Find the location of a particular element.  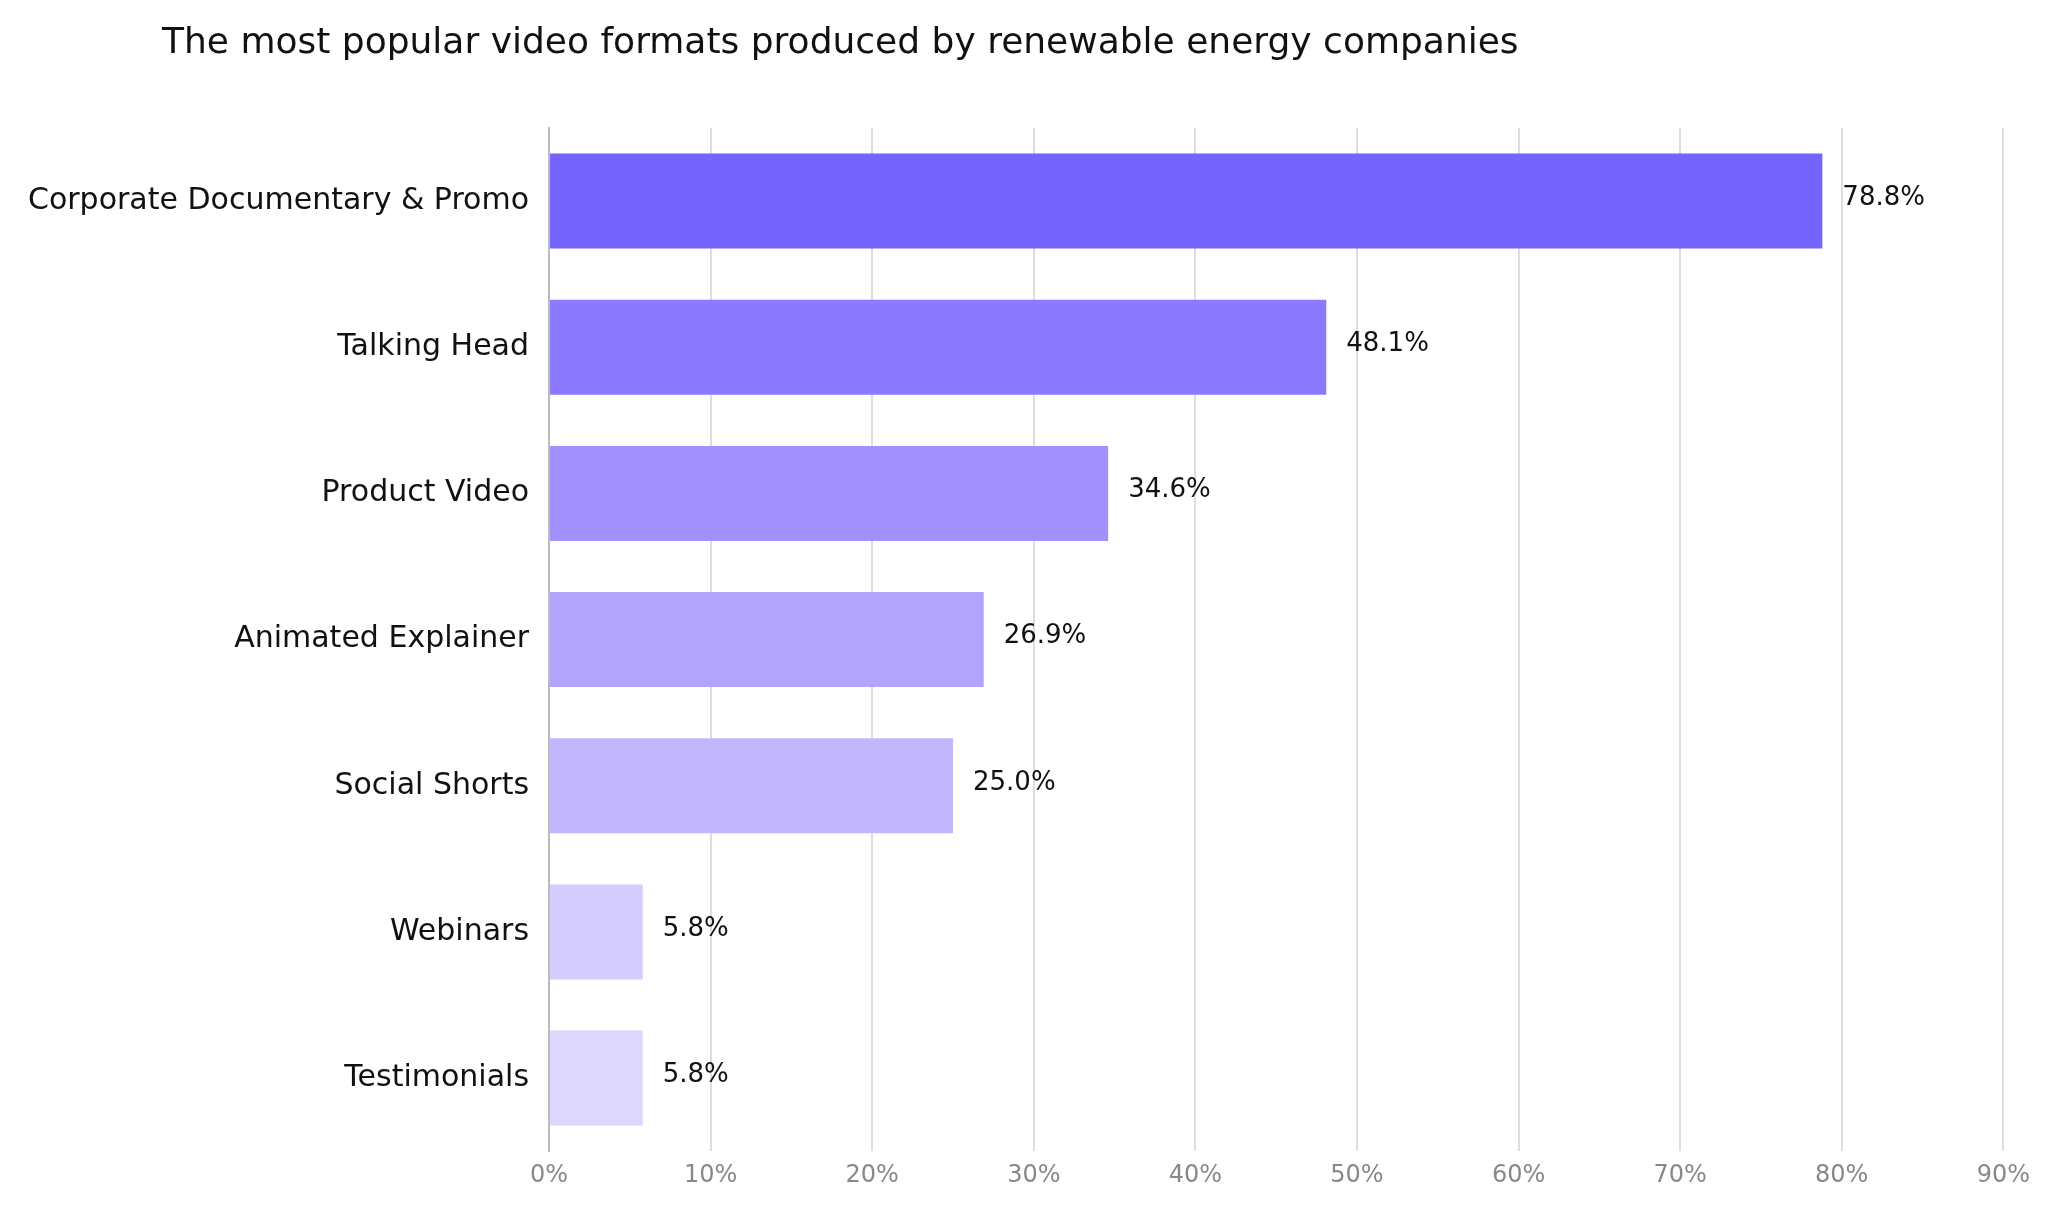

x-tick-label: 60% is located at coordinates (1518, 1173).